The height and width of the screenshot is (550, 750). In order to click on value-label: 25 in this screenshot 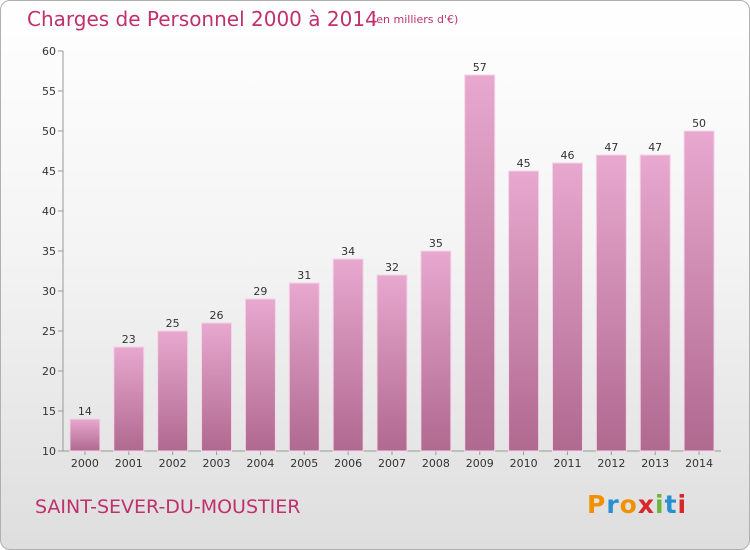, I will do `click(173, 323)`.